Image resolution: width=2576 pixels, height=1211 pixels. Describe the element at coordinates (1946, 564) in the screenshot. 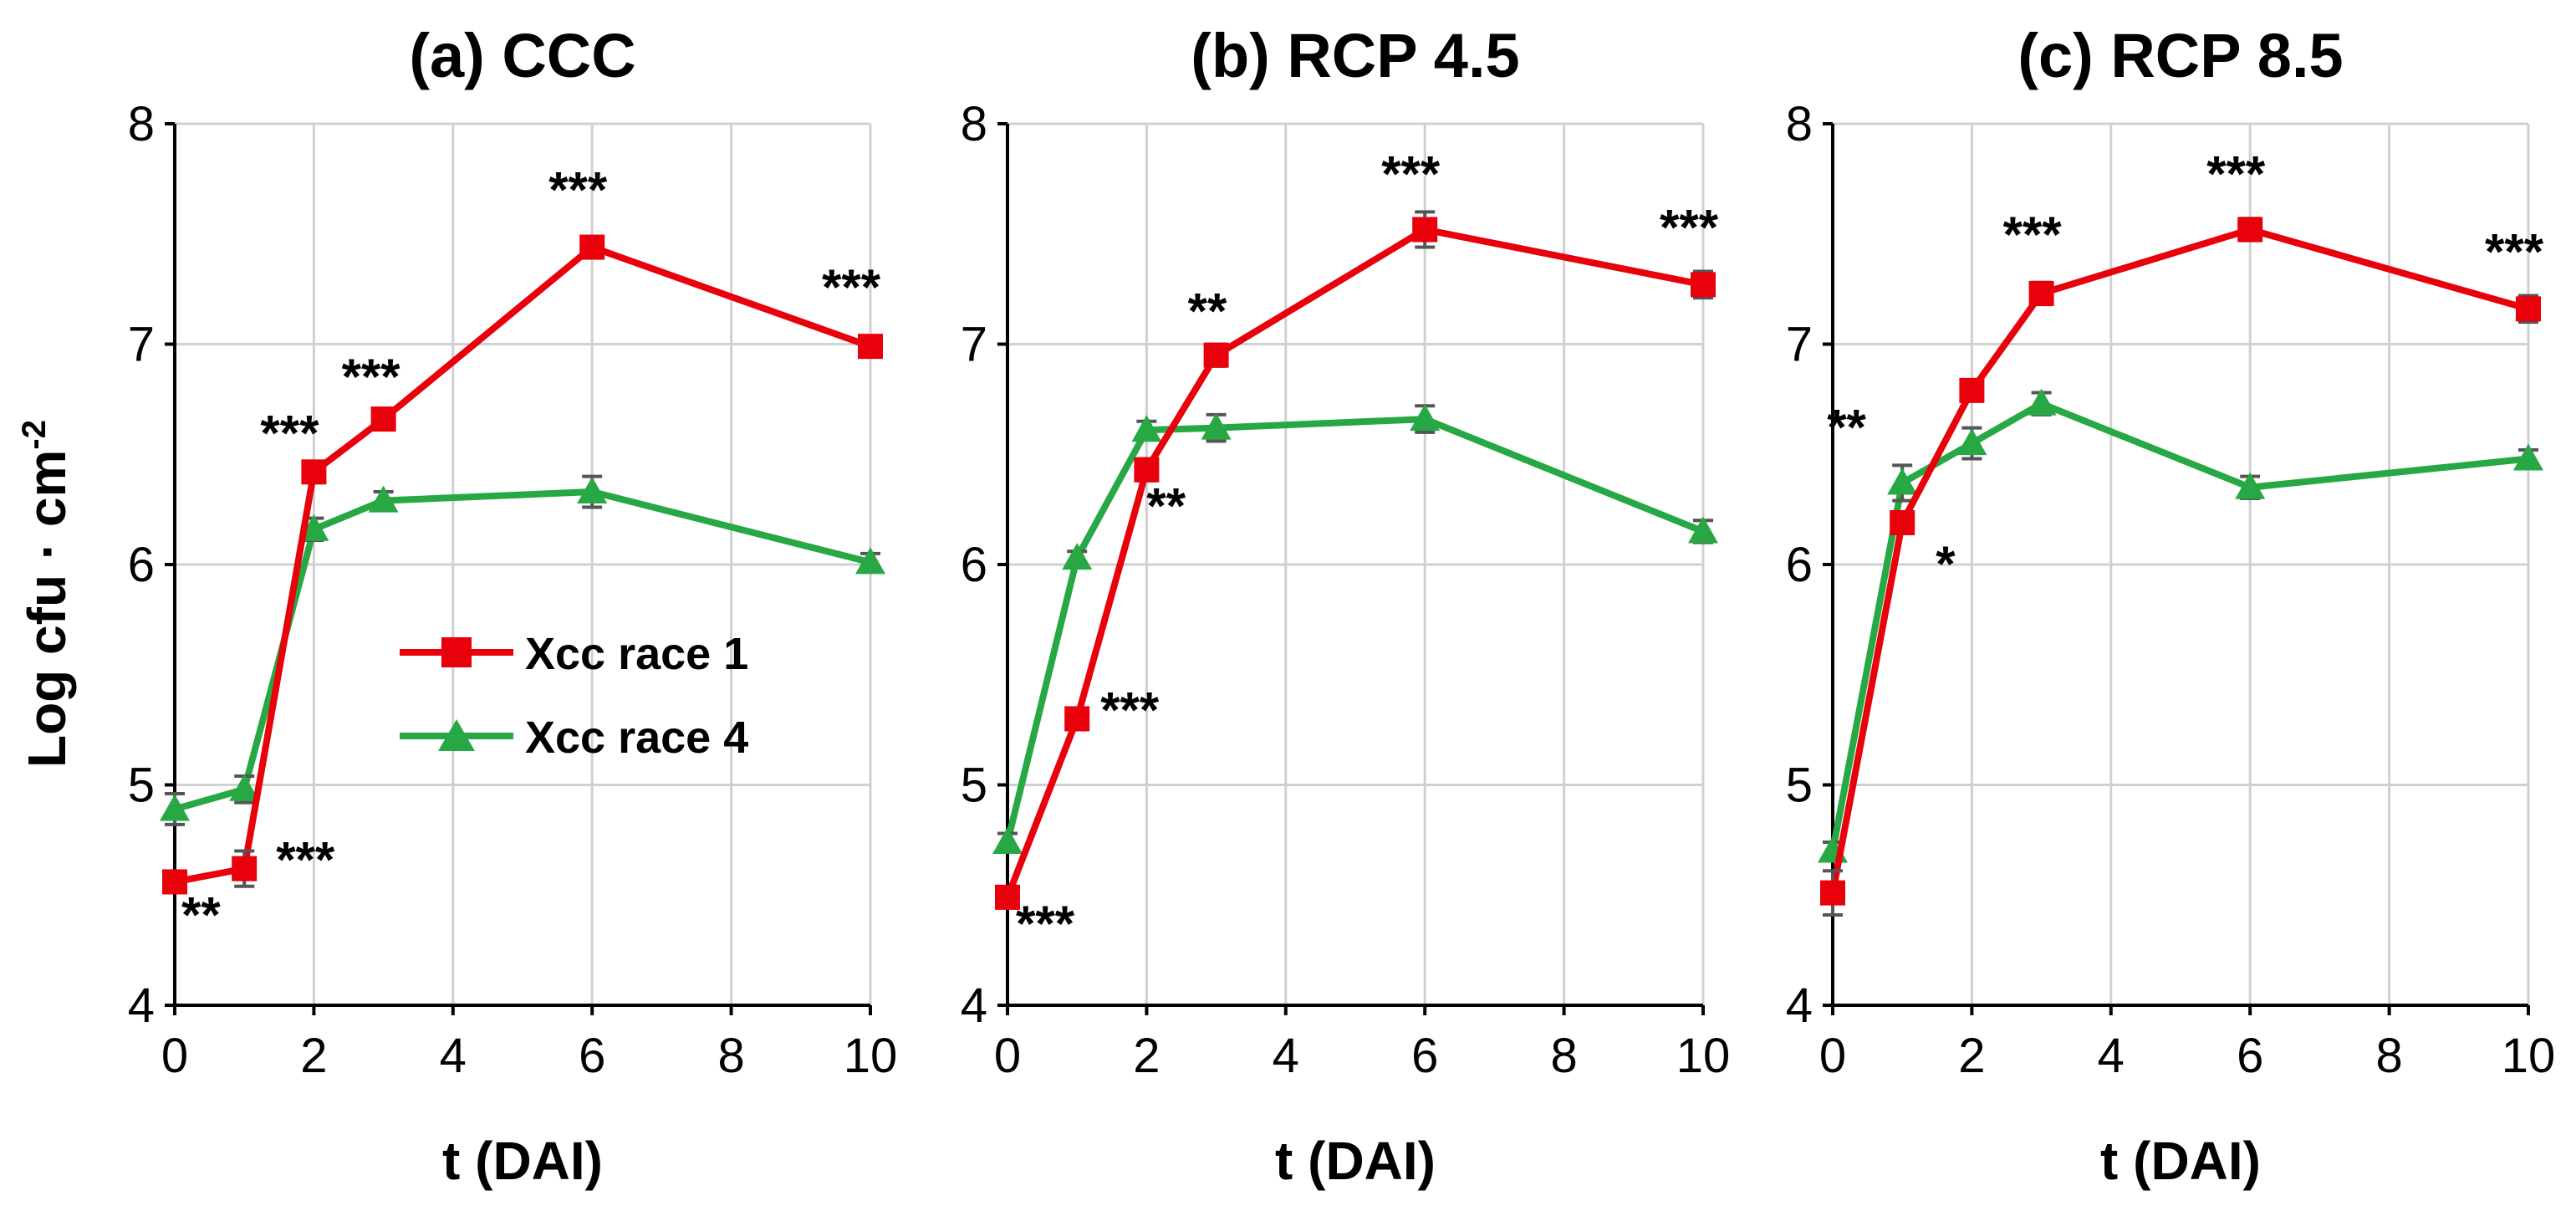

I see `significance-label: *` at that location.